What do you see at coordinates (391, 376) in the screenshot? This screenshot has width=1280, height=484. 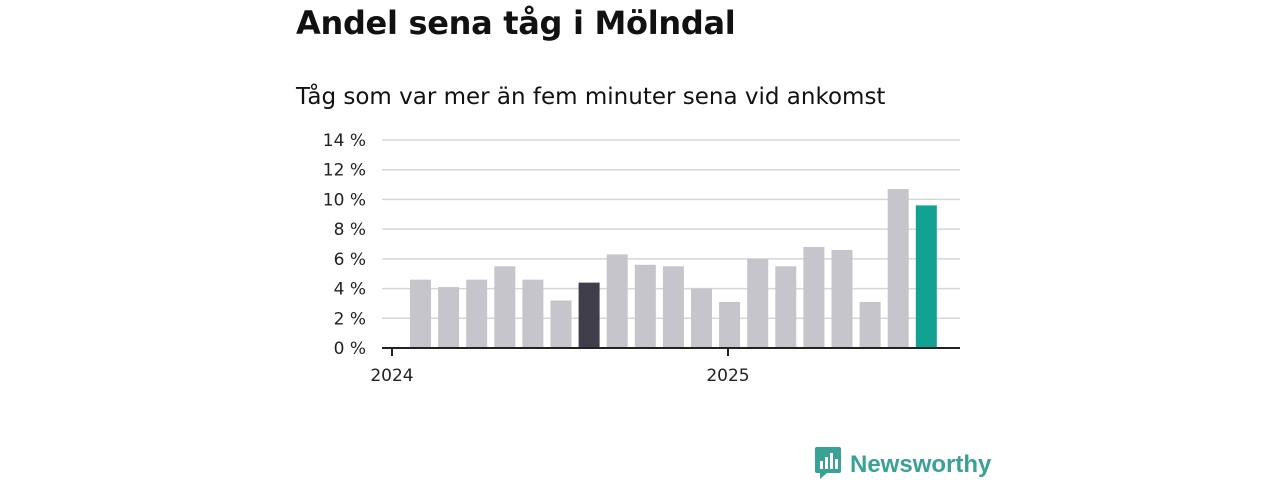 I see `x-tick-label: 2024` at bounding box center [391, 376].